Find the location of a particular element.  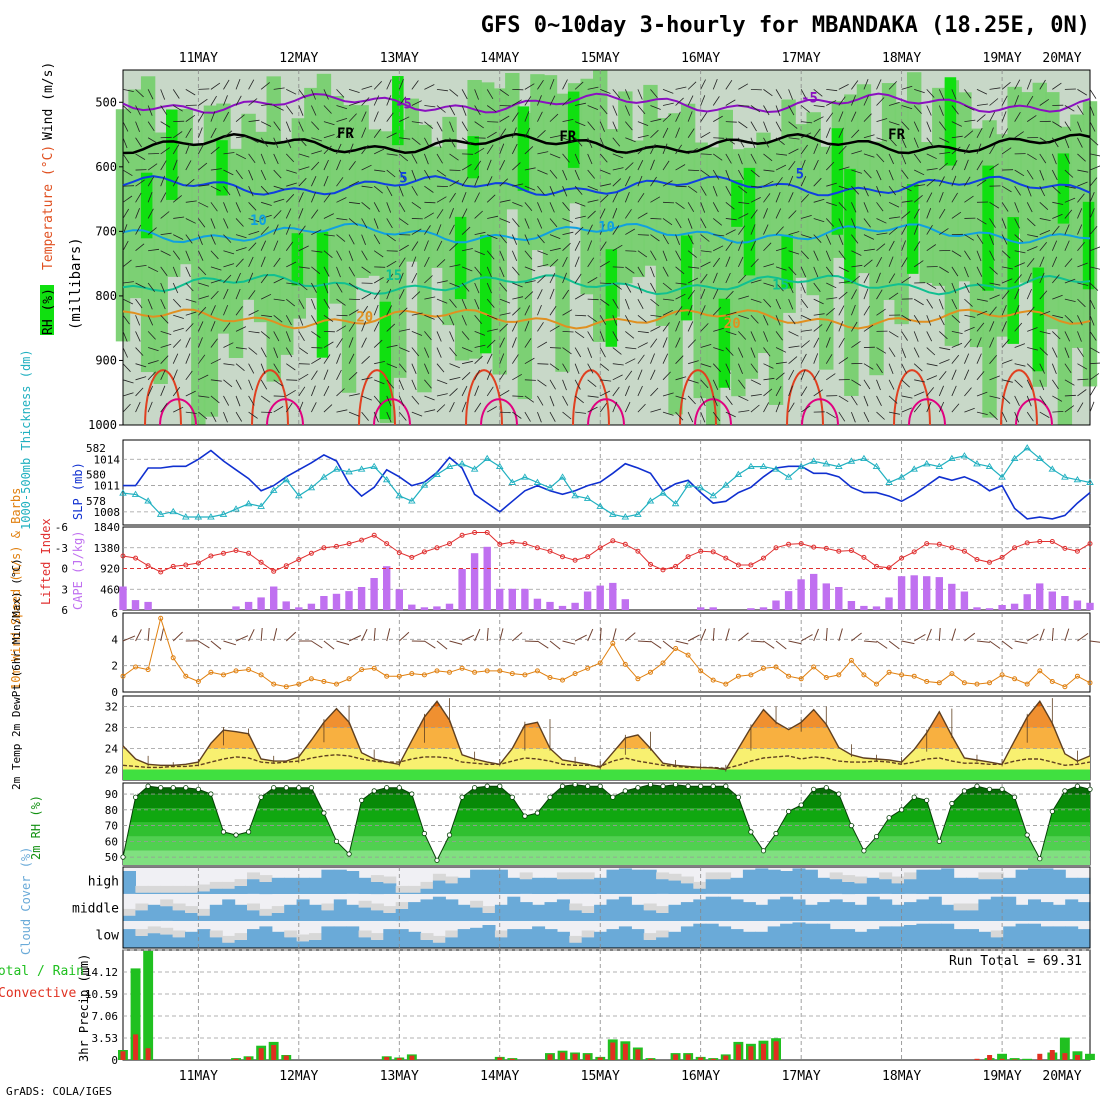

rh2m-point is located at coordinates (613, 797).